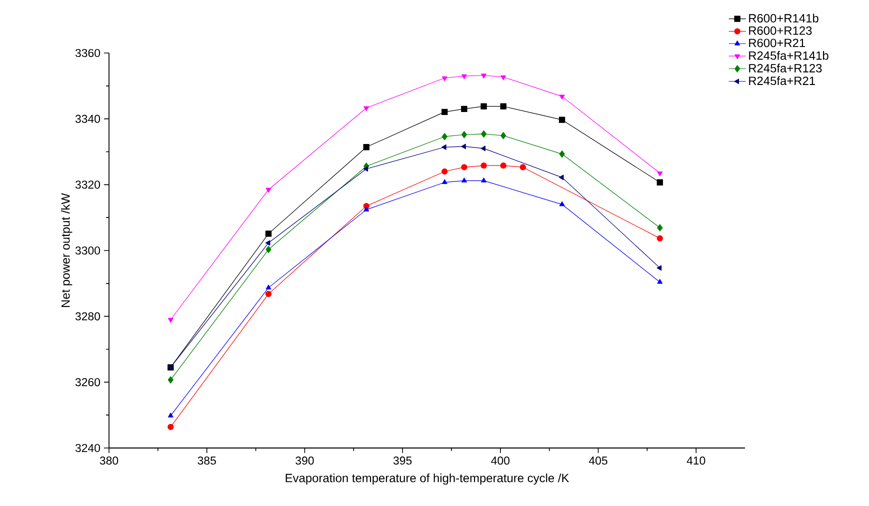 The image size is (869, 506). I want to click on legend-label: R245fa+R21, so click(782, 81).